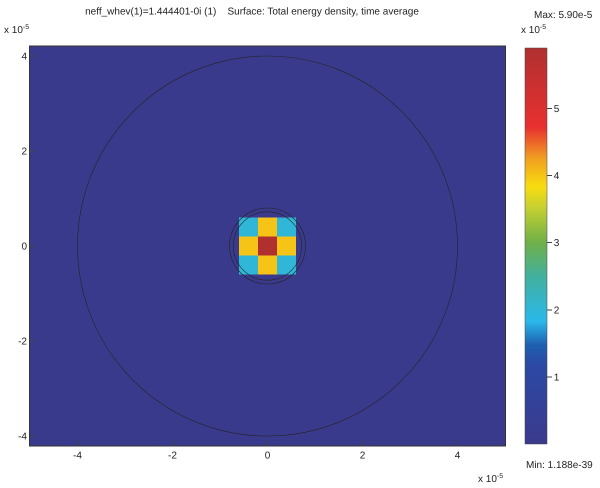 The image size is (600, 488). I want to click on color-bar-label: 3, so click(557, 244).